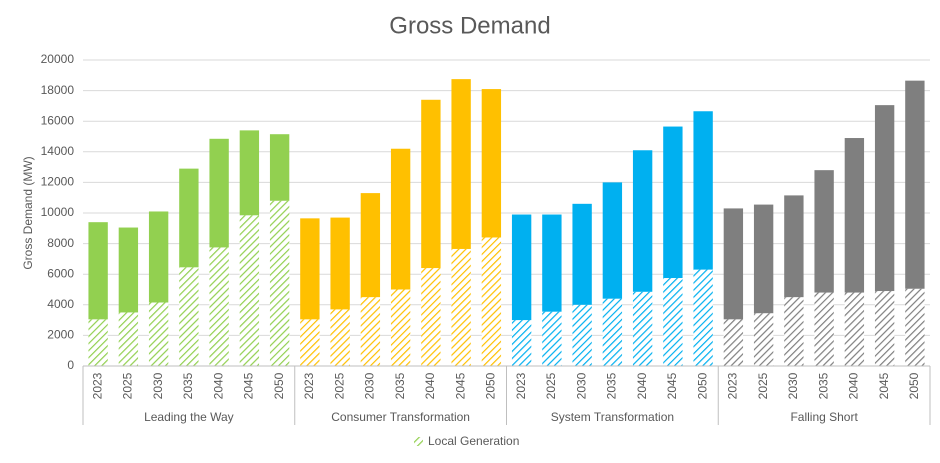  Describe the element at coordinates (824, 417) in the screenshot. I see `group-label: Falling Short` at that location.